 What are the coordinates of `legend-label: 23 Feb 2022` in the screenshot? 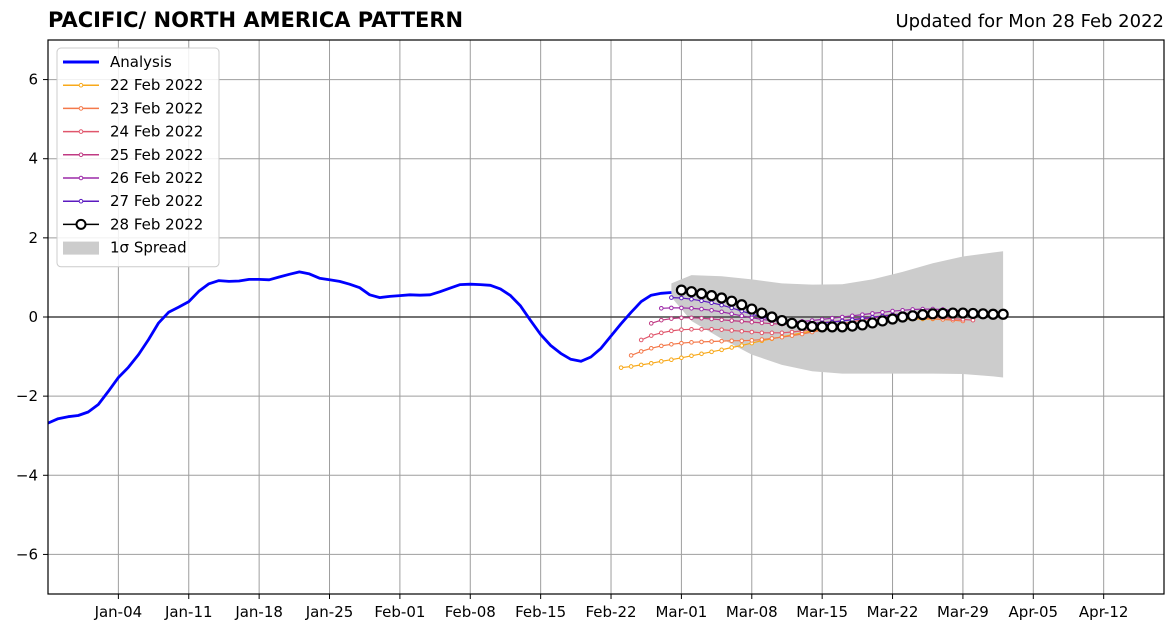 It's located at (156, 108).